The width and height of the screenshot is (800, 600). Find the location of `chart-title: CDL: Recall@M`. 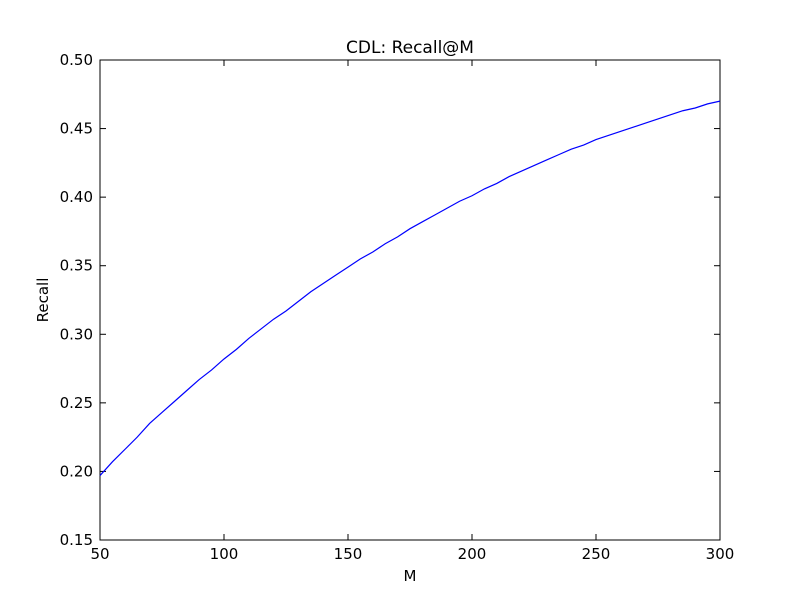

chart-title: CDL: Recall@M is located at coordinates (410, 48).